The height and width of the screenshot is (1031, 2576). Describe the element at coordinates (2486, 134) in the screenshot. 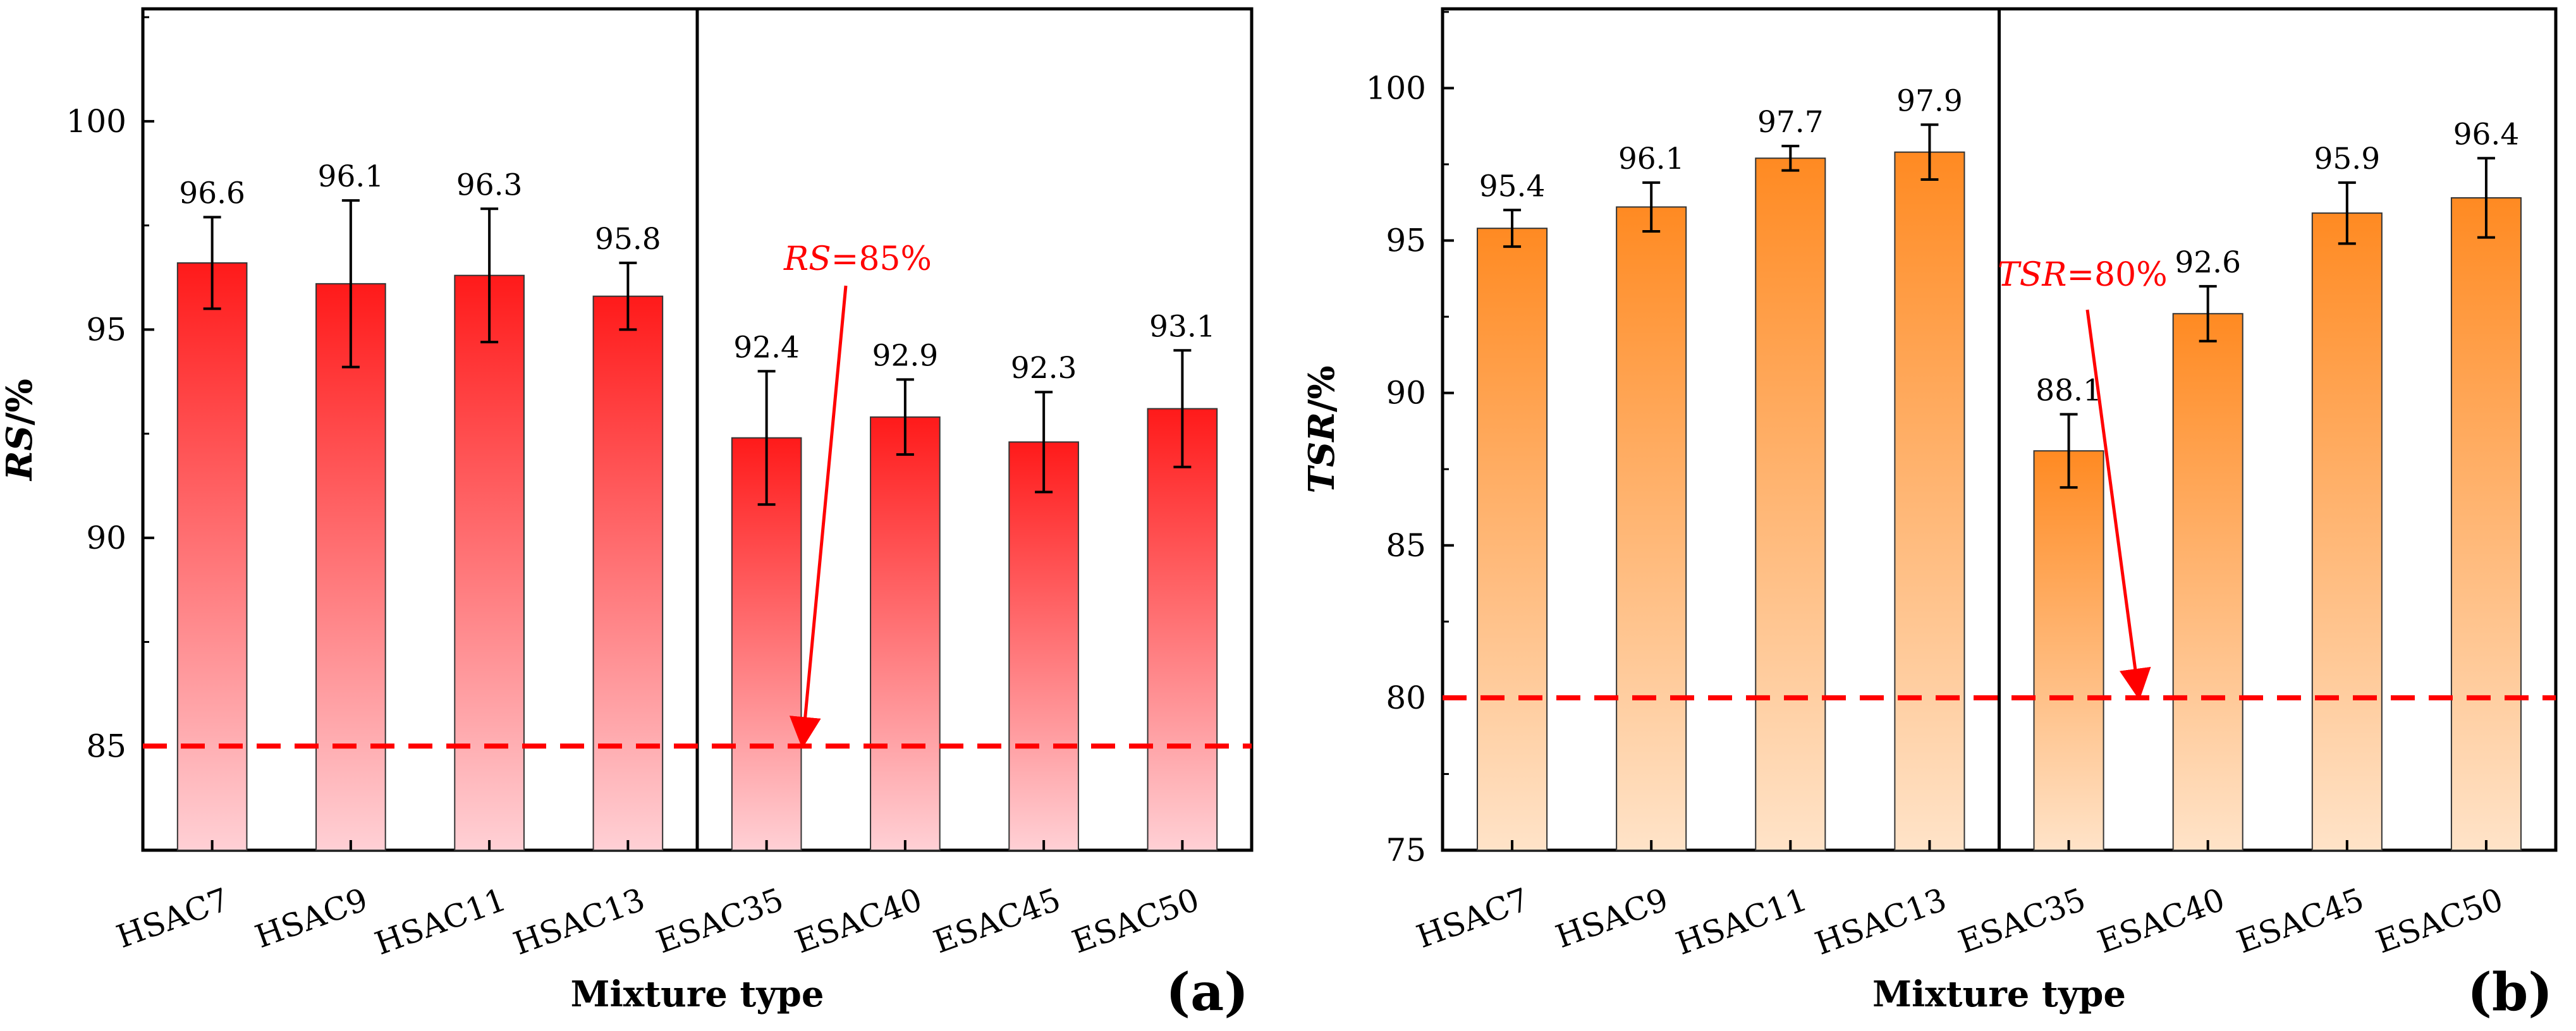

I see `data-label: 96.4` at that location.